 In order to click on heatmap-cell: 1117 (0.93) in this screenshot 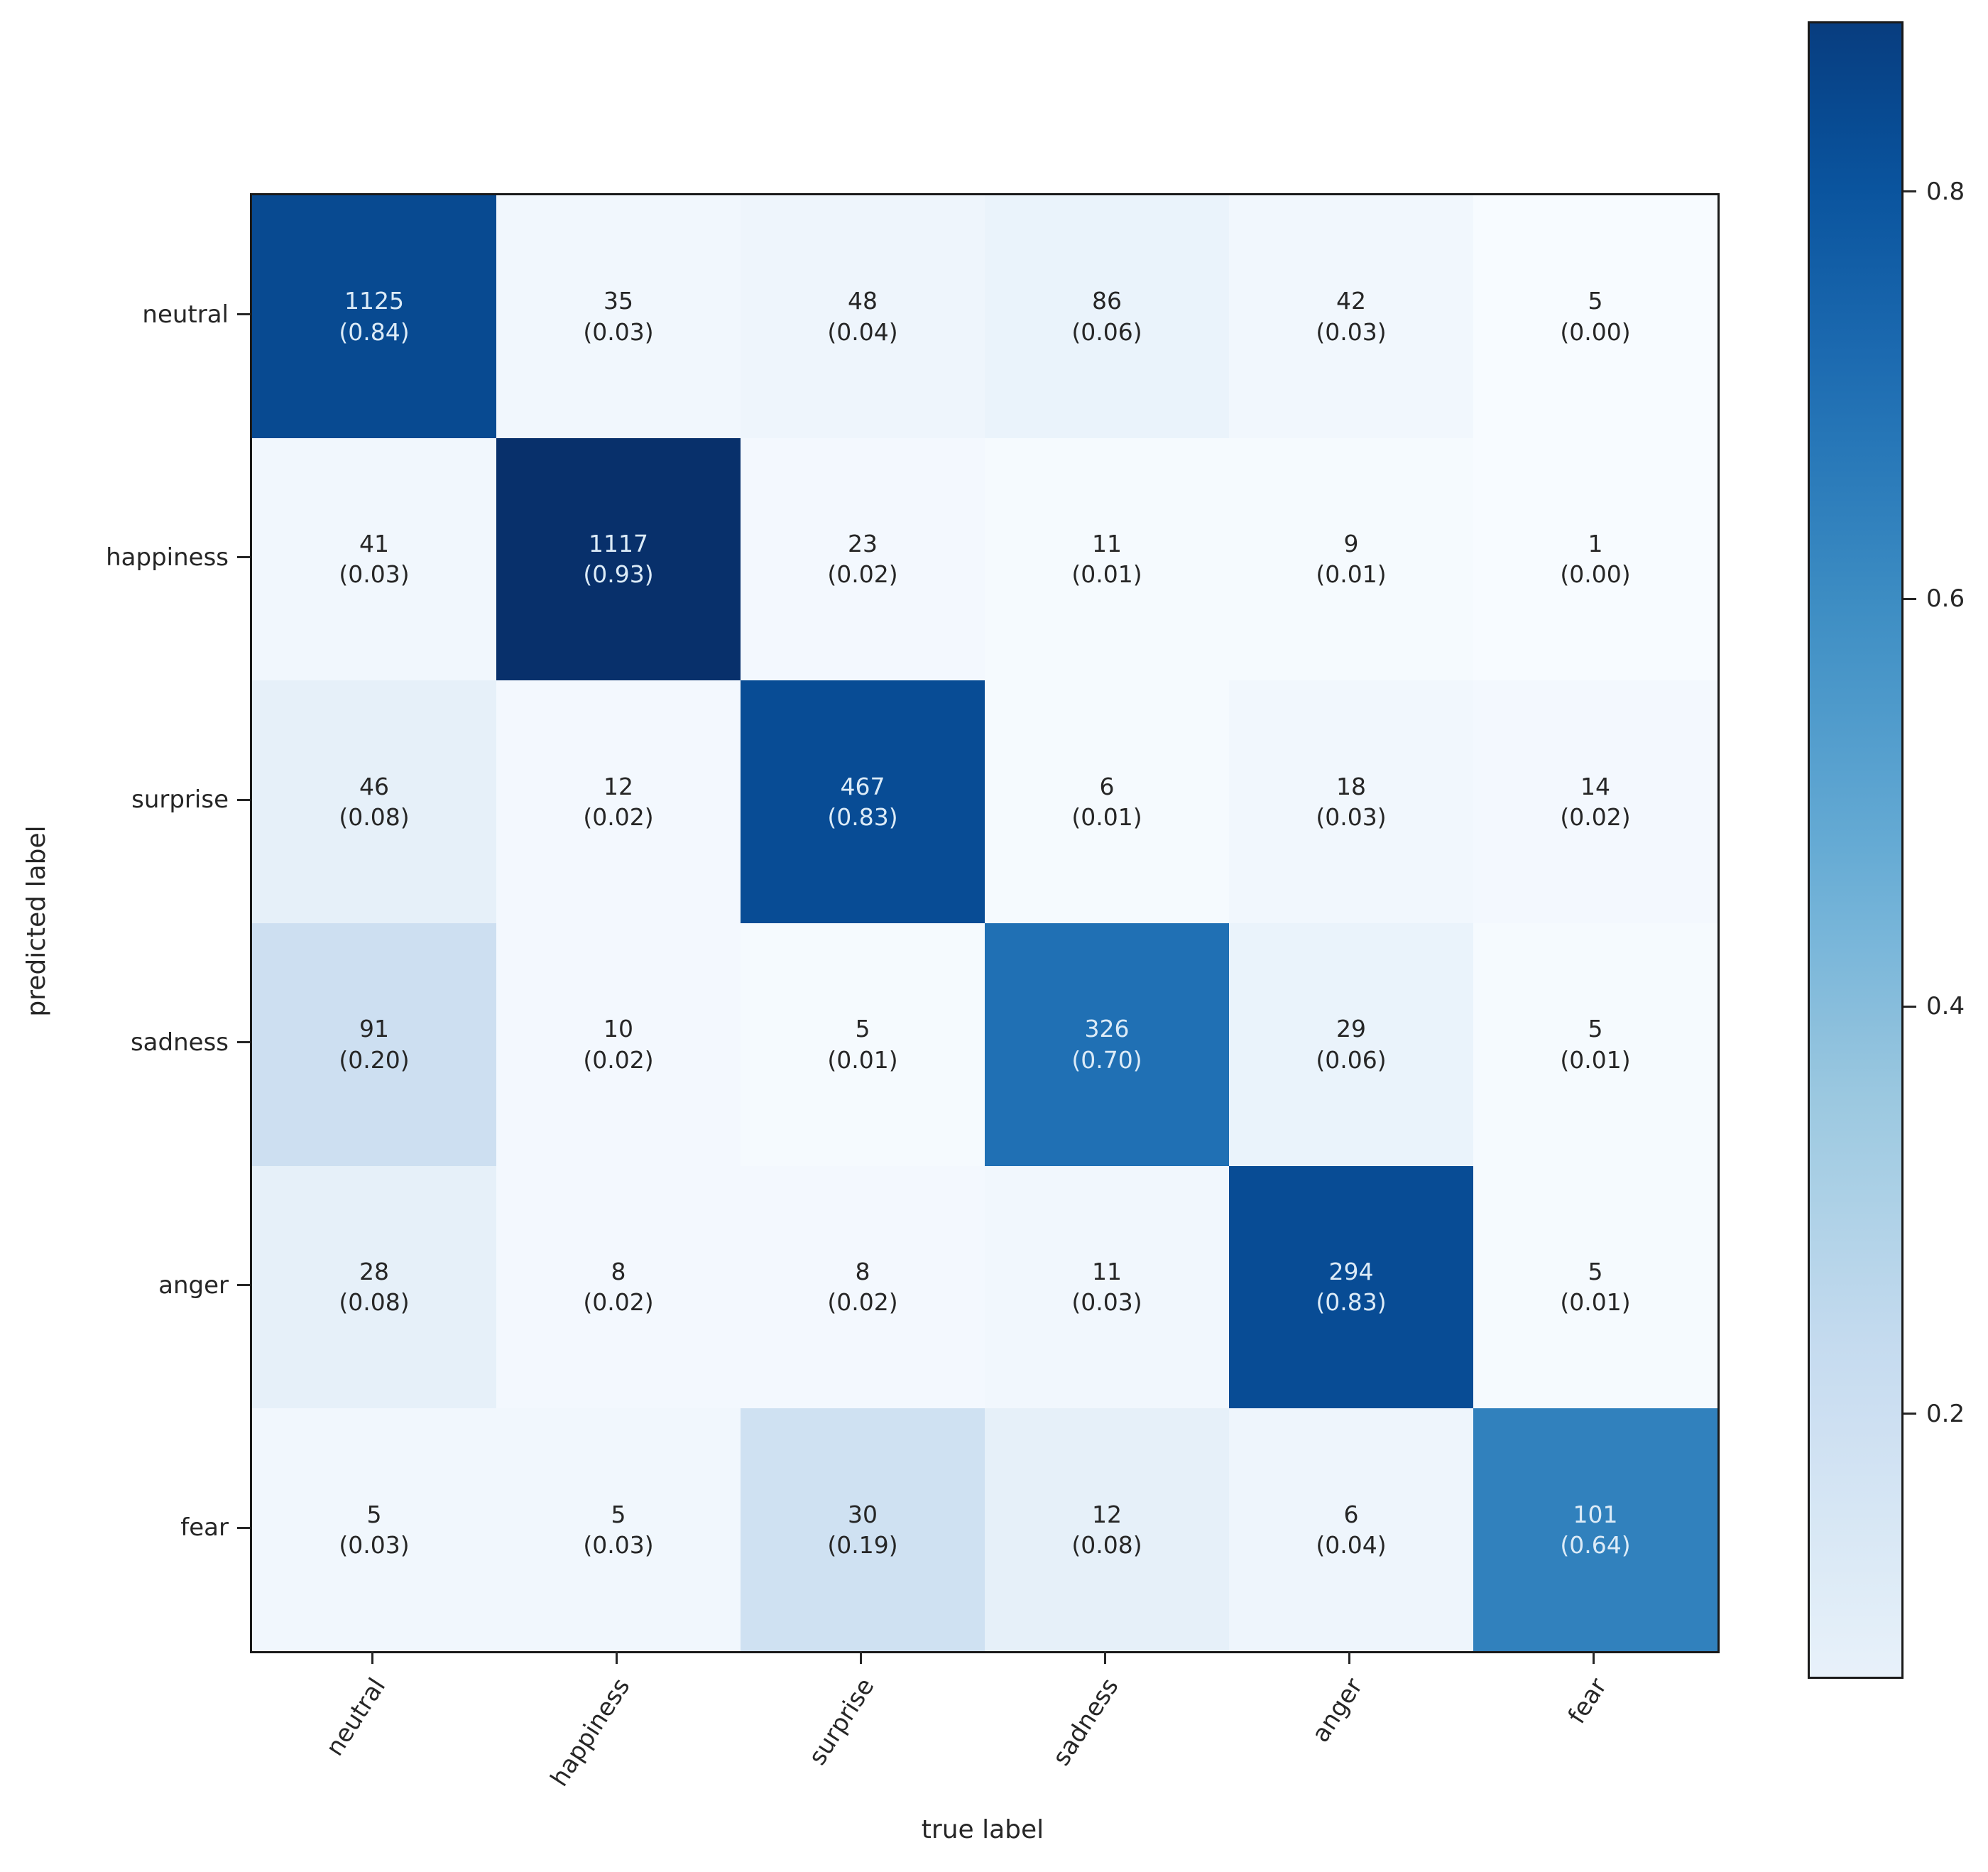, I will do `click(618, 559)`.